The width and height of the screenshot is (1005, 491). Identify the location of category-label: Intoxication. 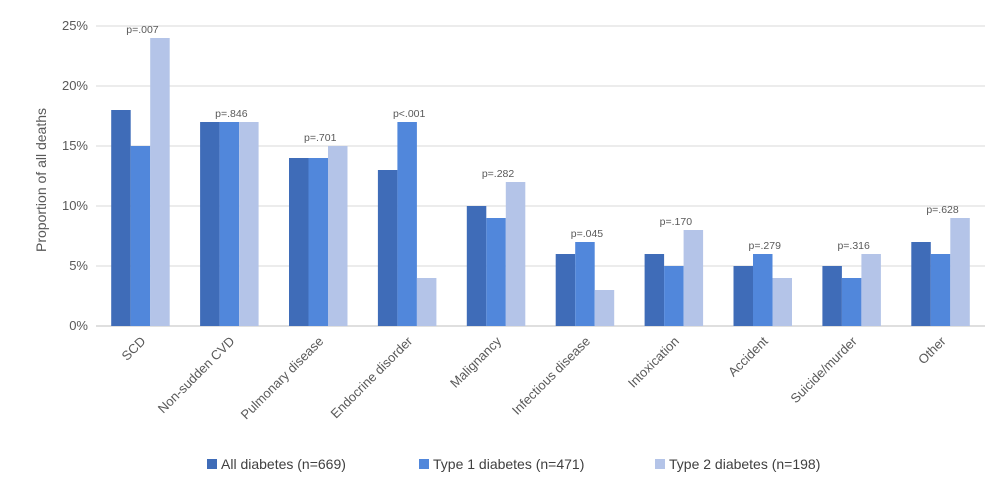
(653, 362).